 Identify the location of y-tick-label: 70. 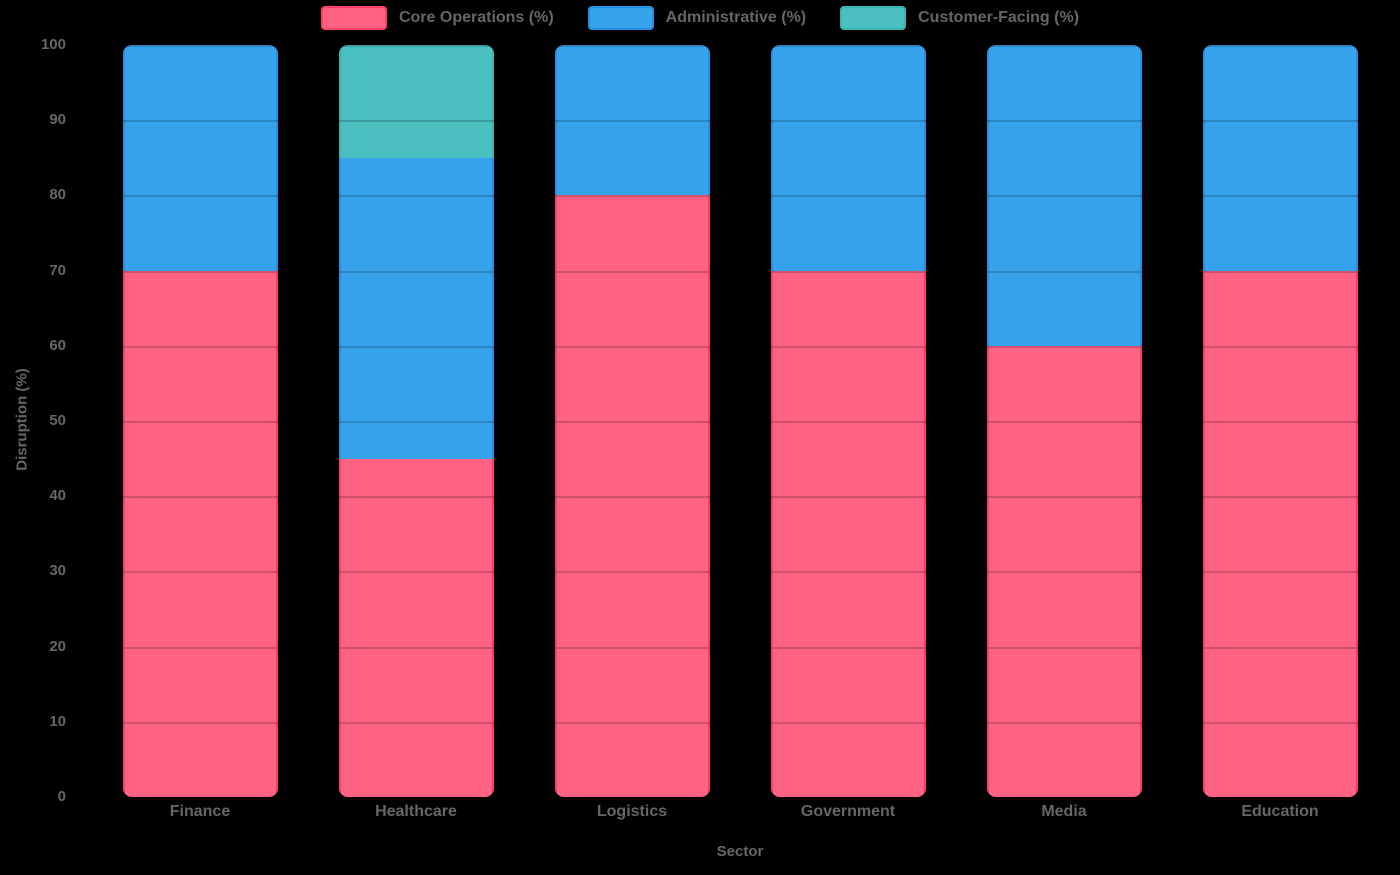
(57, 270).